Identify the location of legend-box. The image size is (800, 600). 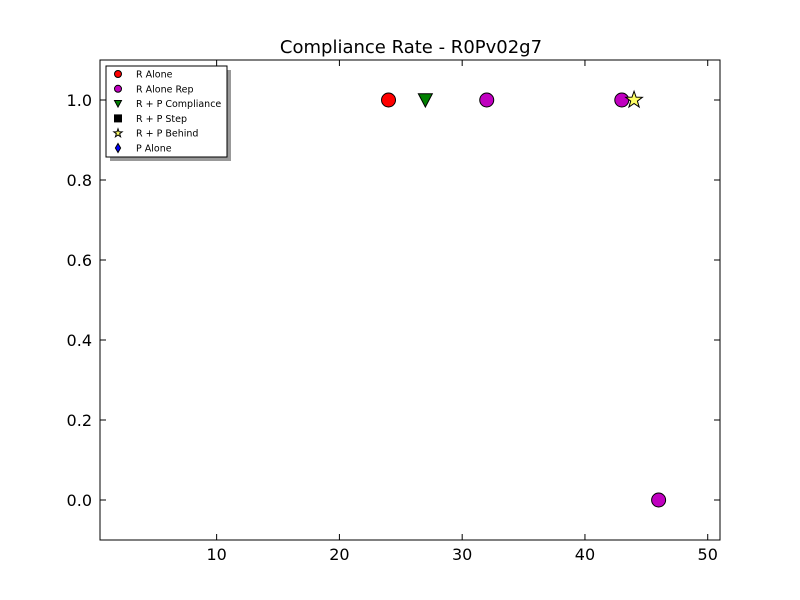
(166, 111).